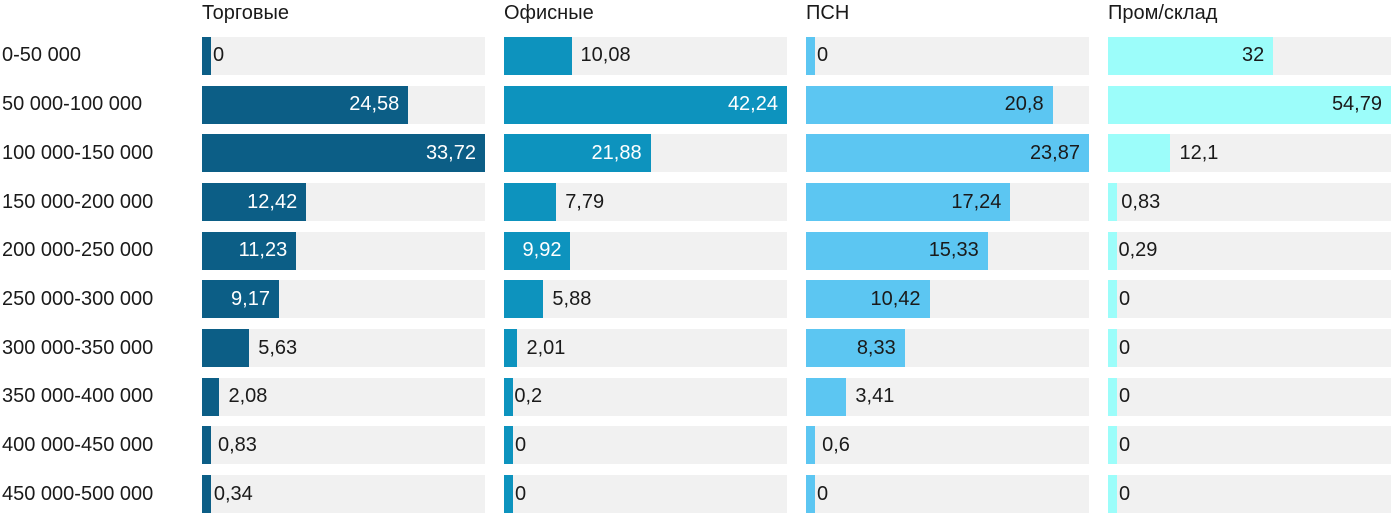 Image resolution: width=1400 pixels, height=526 pixels. What do you see at coordinates (868, 299) in the screenshot?
I see `bar: 10,42` at bounding box center [868, 299].